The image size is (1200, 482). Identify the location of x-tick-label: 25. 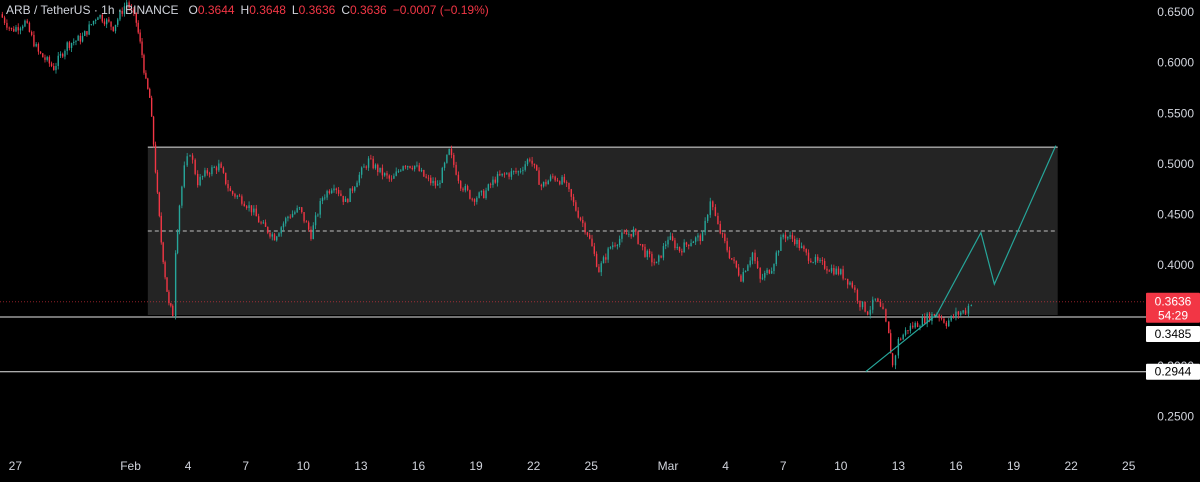
(592, 466).